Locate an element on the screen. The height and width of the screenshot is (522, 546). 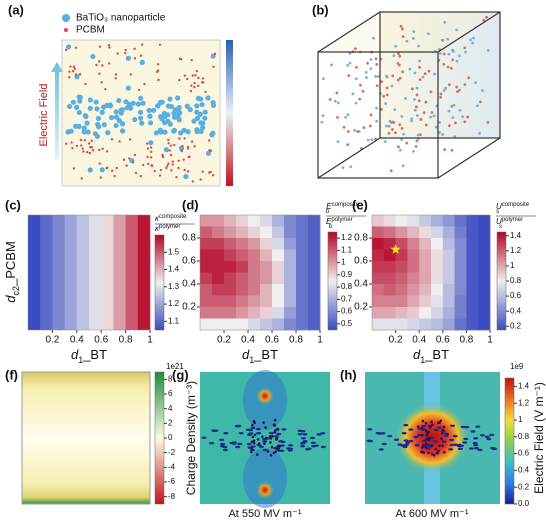
colorbar-scale: 1e9 is located at coordinates (517, 366).